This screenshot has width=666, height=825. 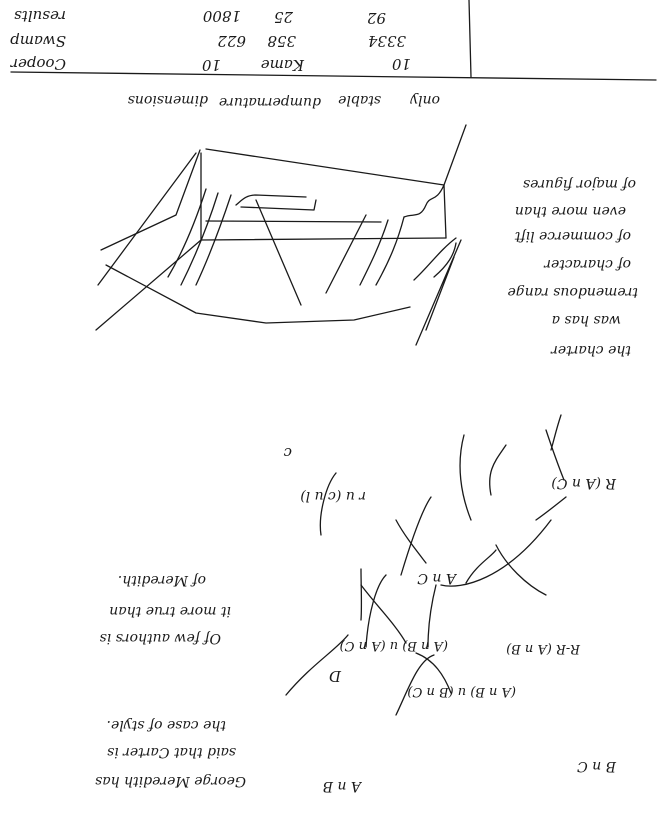 What do you see at coordinates (376, 18) in the screenshot?
I see `table-cell: 92` at bounding box center [376, 18].